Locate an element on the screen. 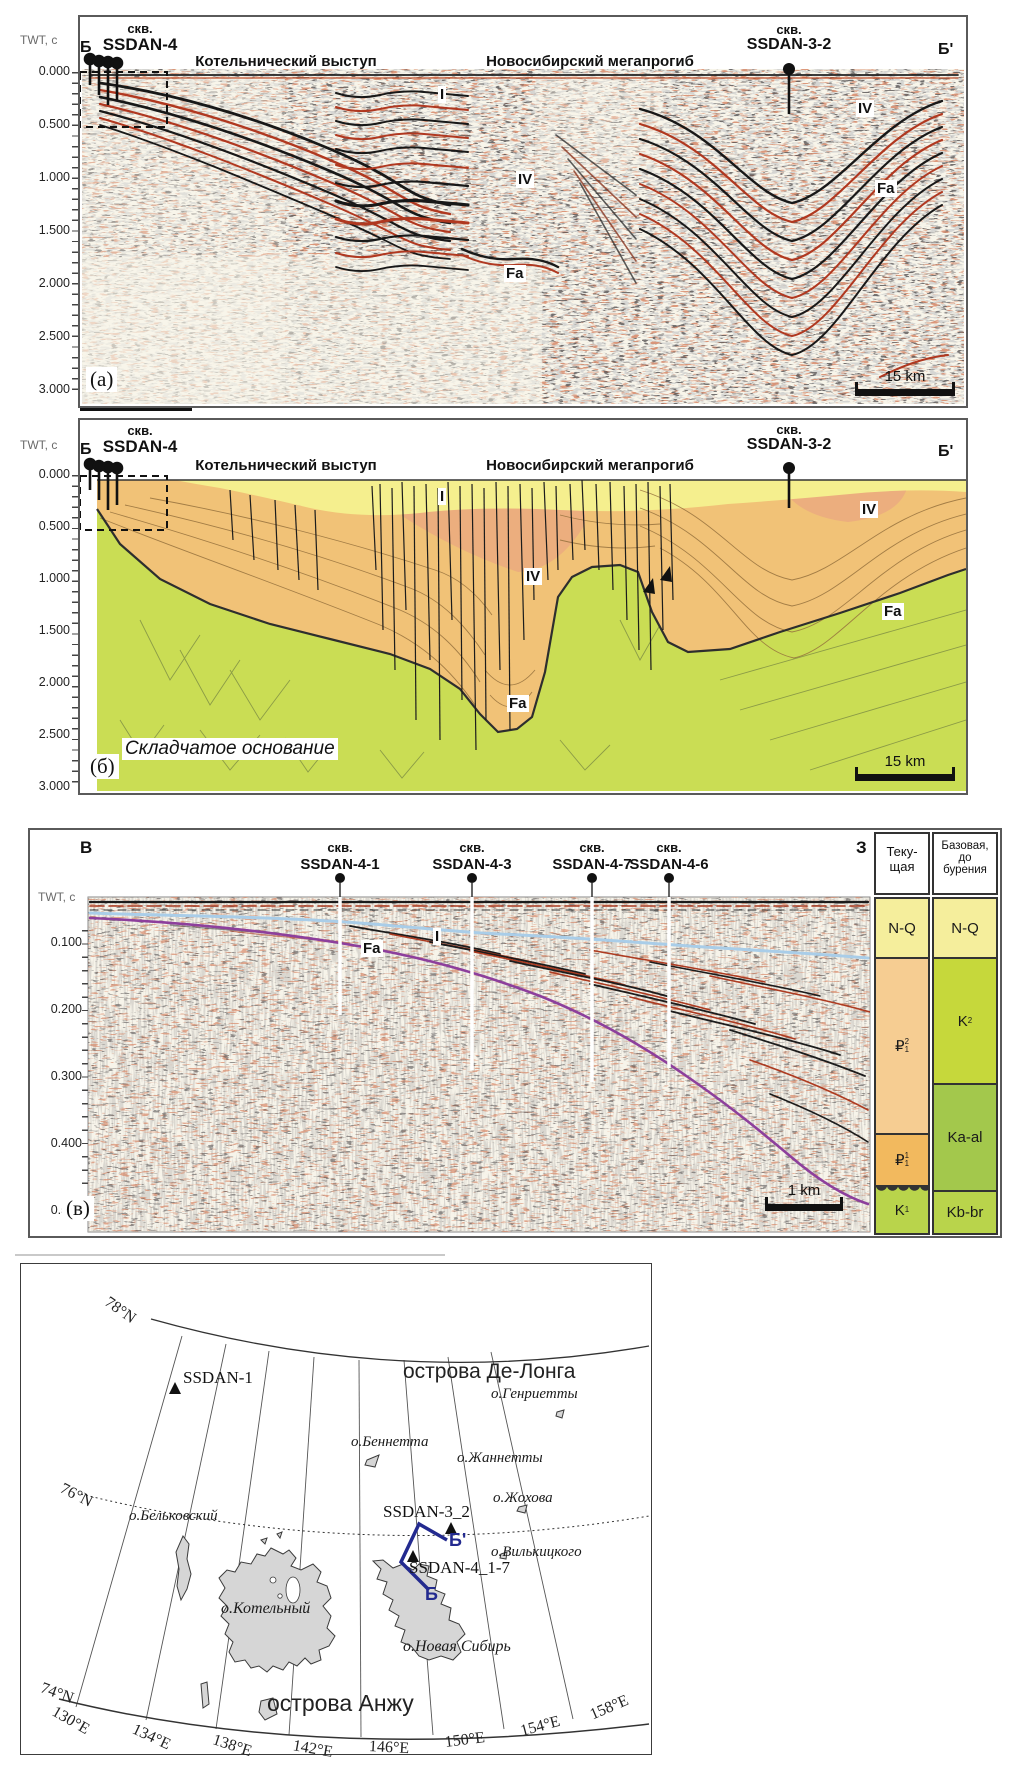 This screenshot has width=1012, height=1771. island-vilkitsky: о.Вилькицкого is located at coordinates (536, 1552).